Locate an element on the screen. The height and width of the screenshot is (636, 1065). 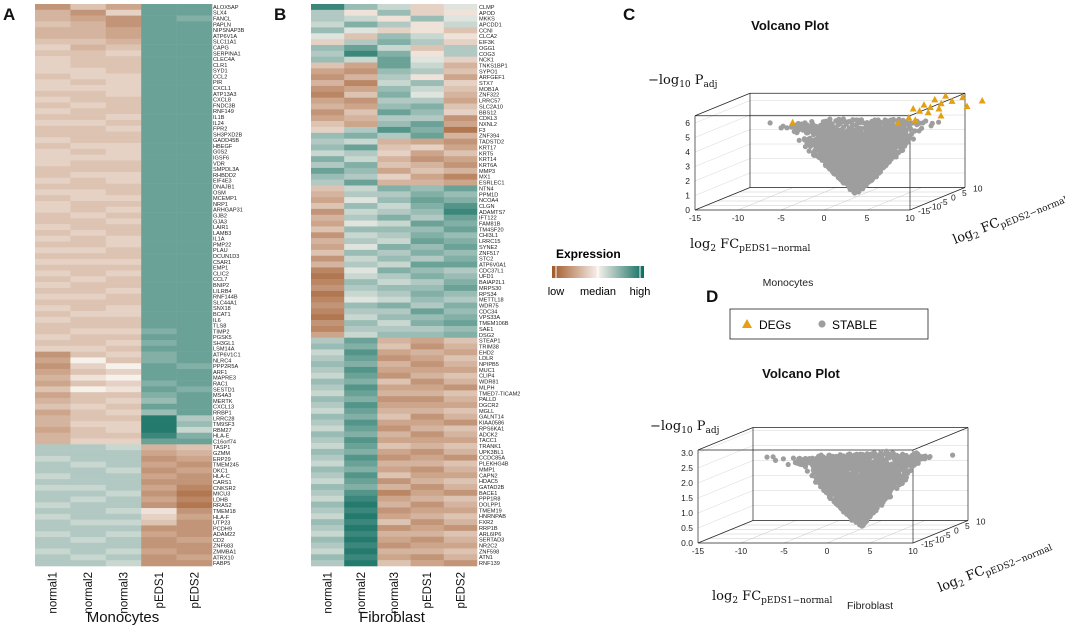
row-label: TMEM19 is located at coordinates (490, 511).